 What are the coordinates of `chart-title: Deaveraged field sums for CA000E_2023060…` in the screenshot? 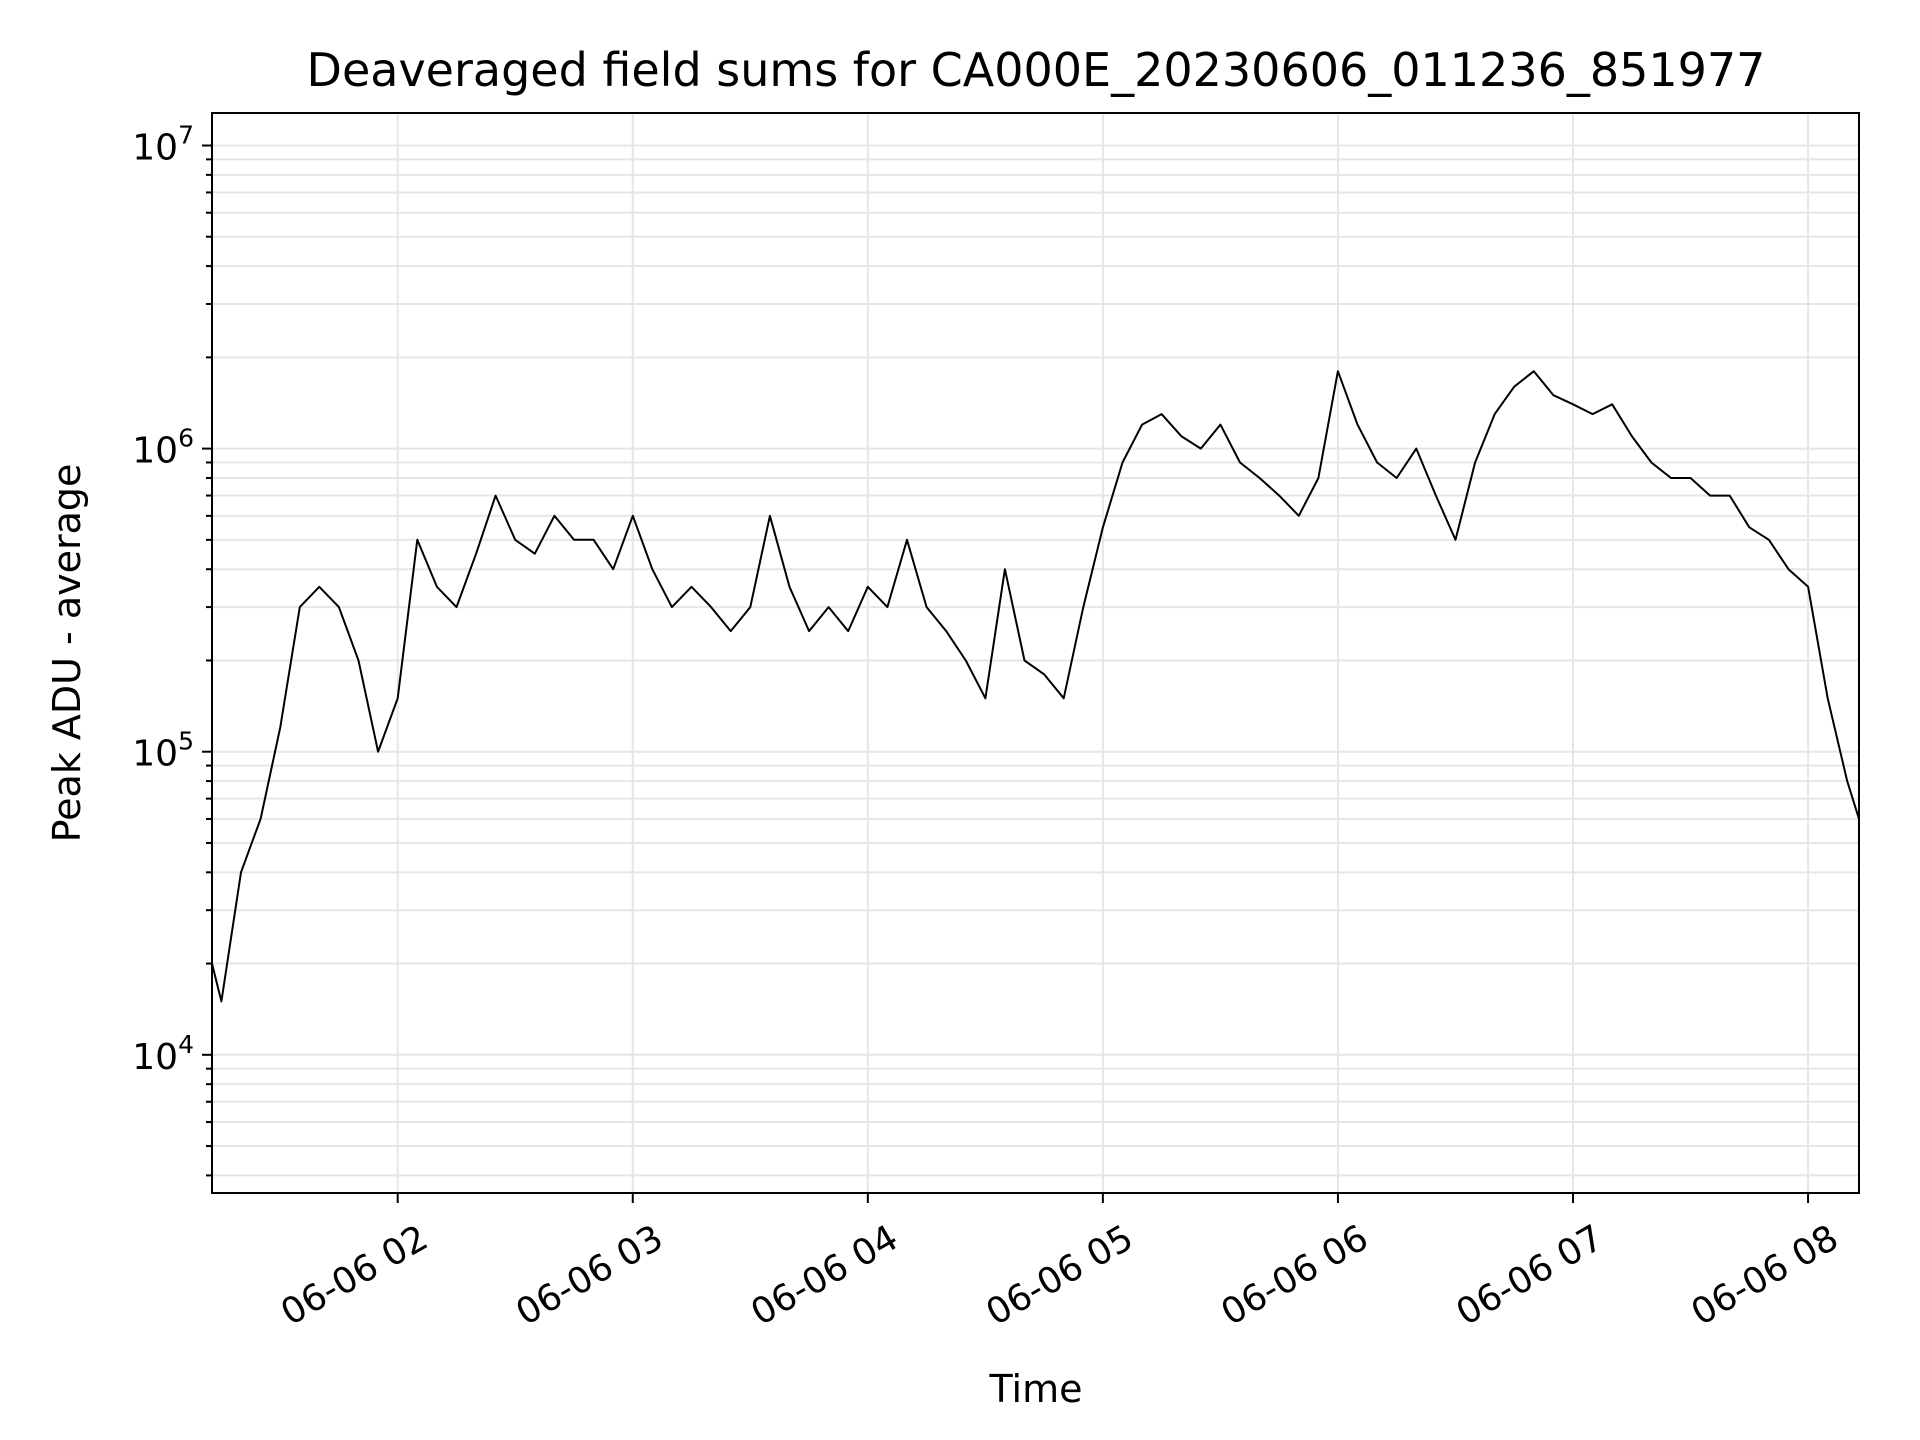 It's located at (1036, 70).